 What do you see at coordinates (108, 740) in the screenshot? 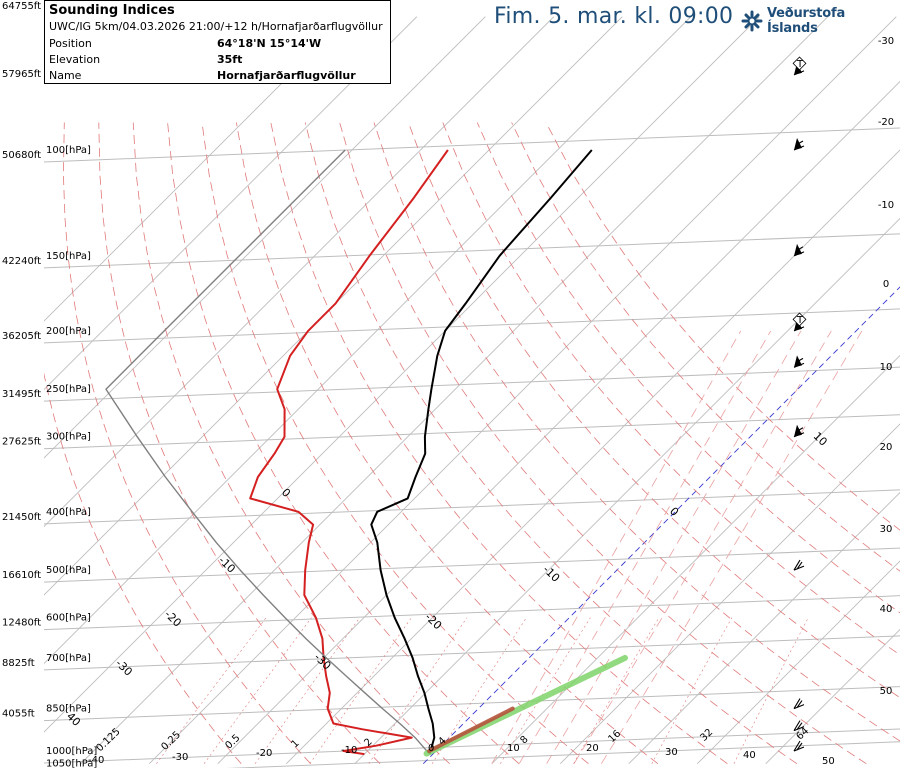
I see `mixing-ratio-label: 0.125` at bounding box center [108, 740].